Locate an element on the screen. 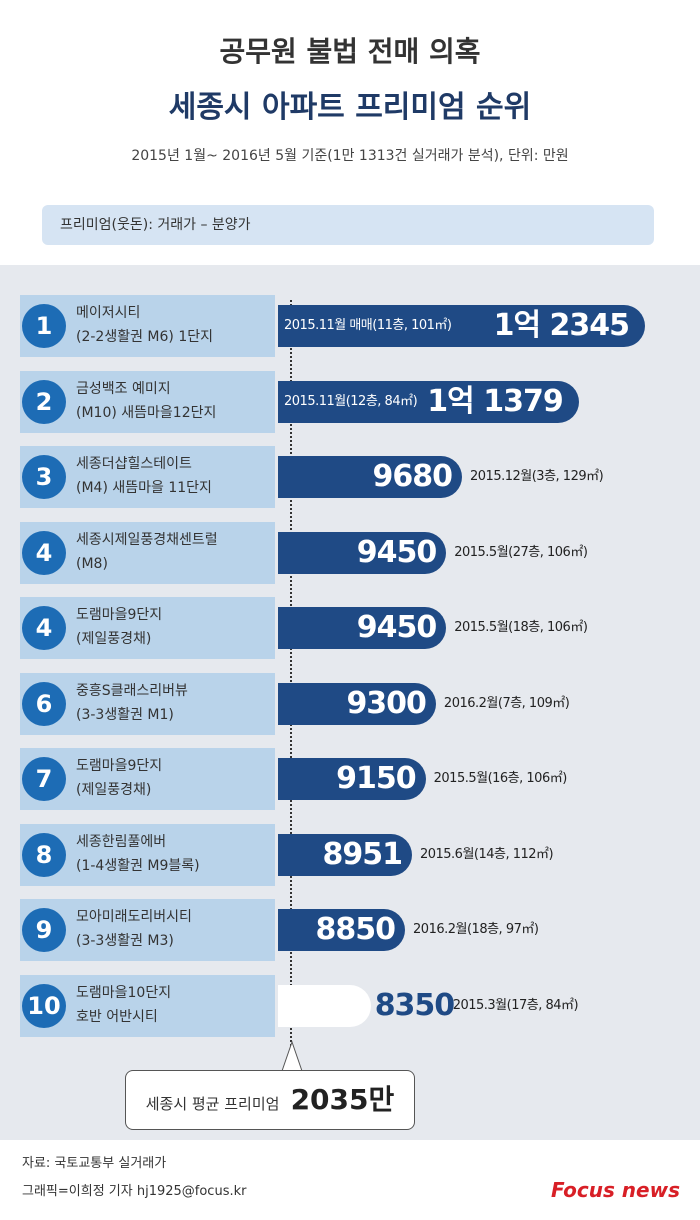 The width and height of the screenshot is (700, 1220). average-value: 2035만 is located at coordinates (342, 1099).